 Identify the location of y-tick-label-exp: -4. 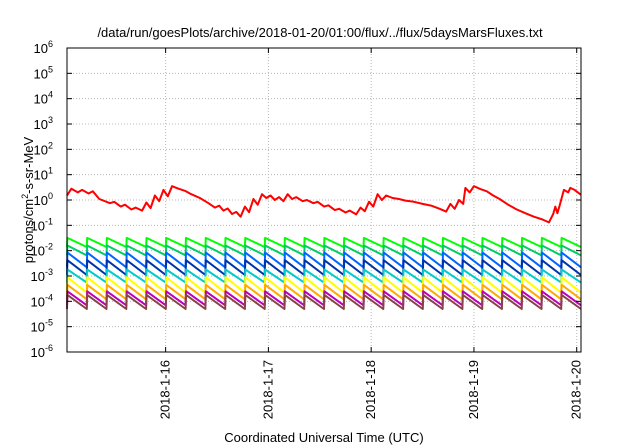
(49, 297).